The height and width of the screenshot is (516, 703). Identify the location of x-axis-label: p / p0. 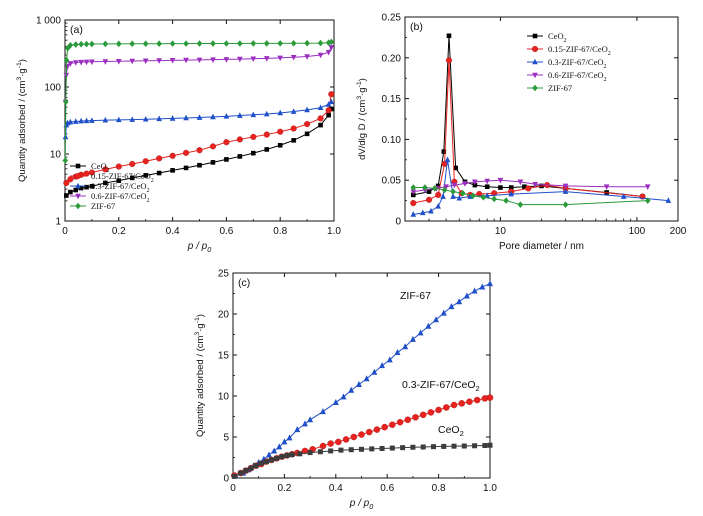
(361, 504).